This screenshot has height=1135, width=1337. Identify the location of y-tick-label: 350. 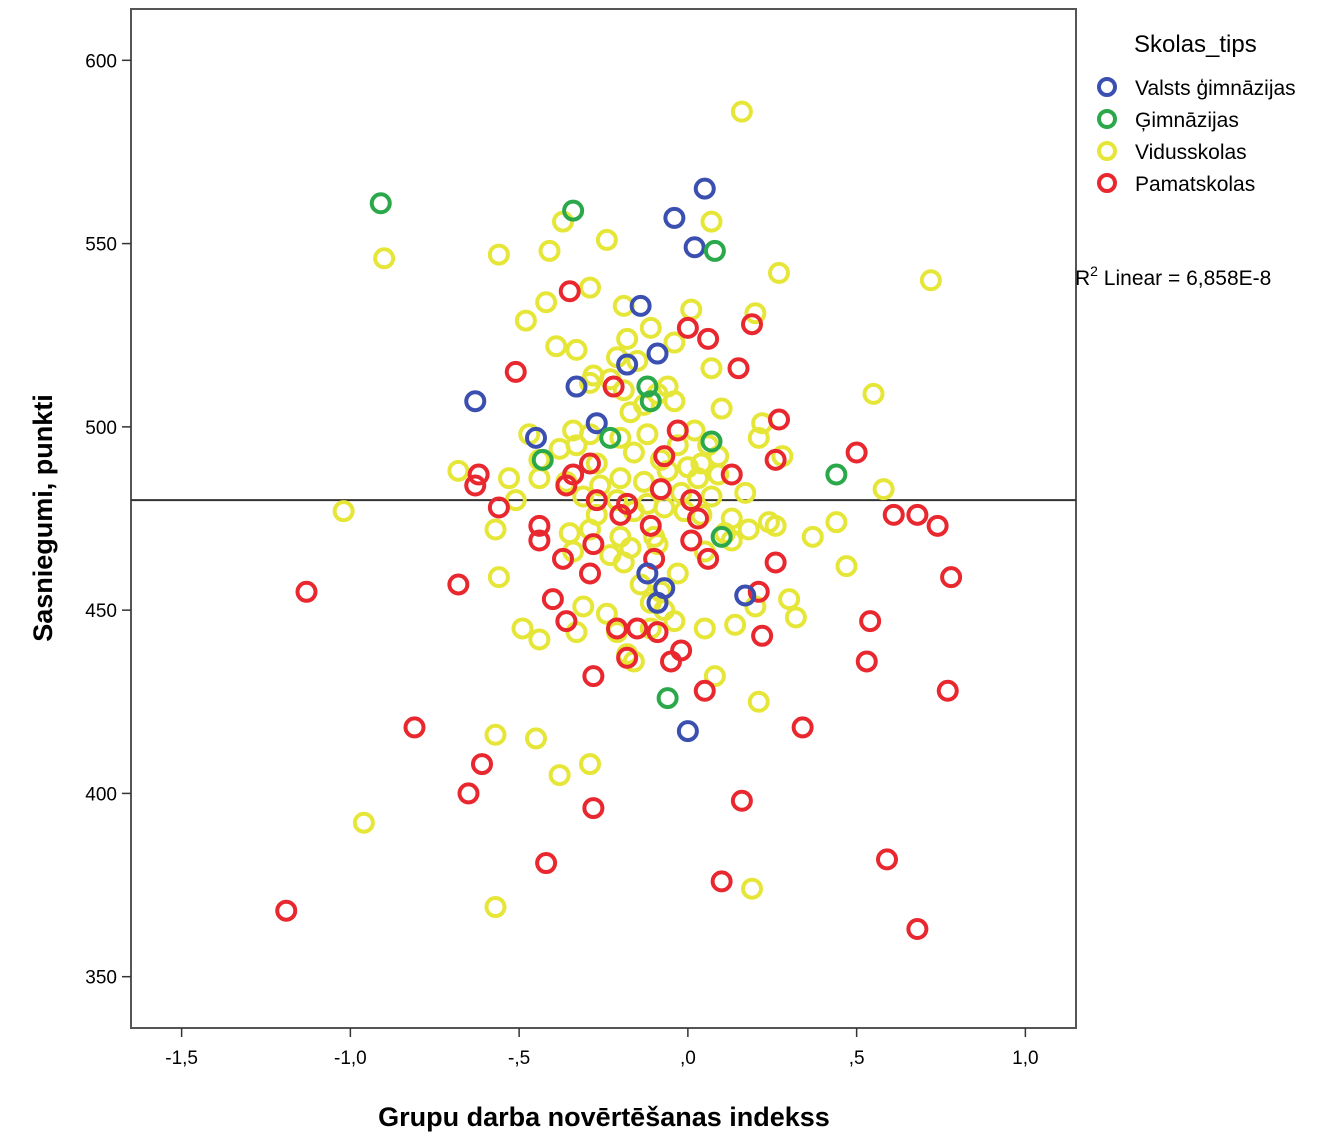
(101, 978).